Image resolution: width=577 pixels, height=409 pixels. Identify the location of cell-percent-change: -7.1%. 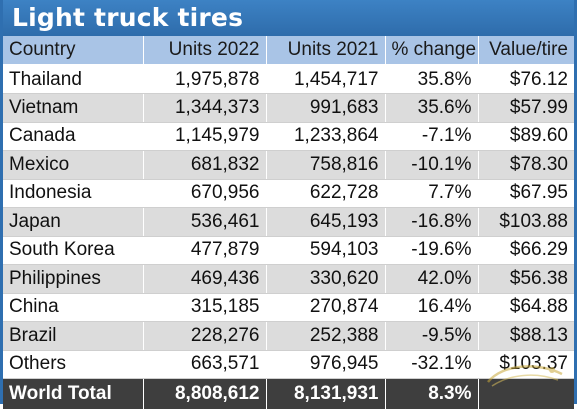
(432, 136).